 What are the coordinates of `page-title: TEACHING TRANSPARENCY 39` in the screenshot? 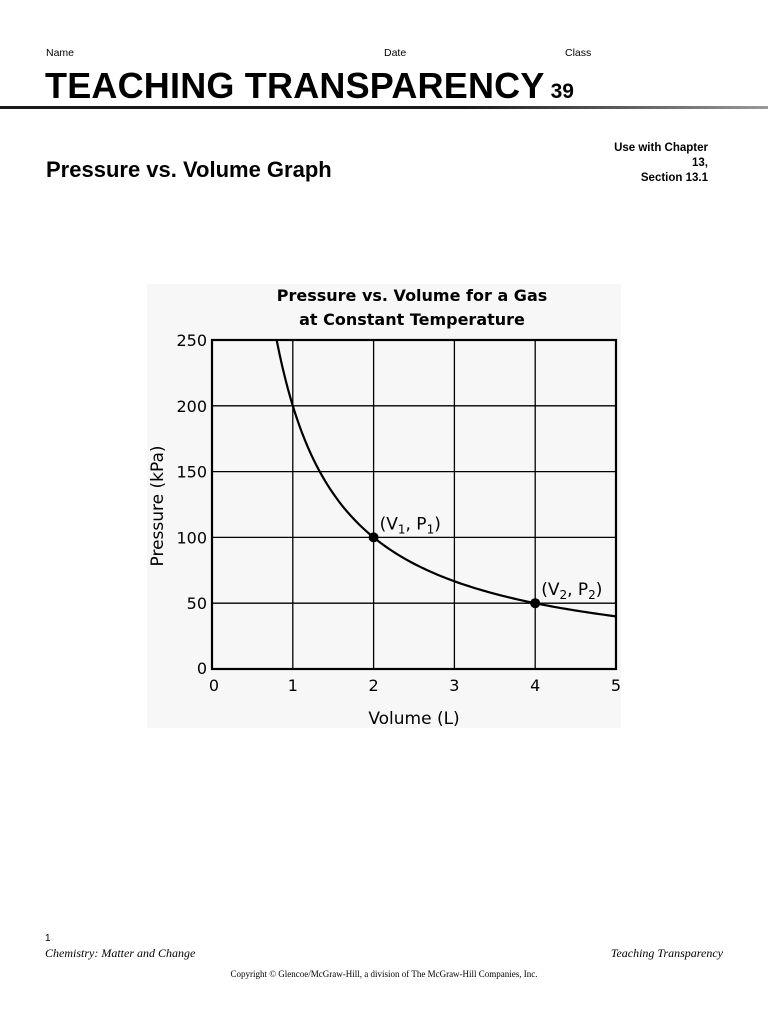 It's located at (309, 86).